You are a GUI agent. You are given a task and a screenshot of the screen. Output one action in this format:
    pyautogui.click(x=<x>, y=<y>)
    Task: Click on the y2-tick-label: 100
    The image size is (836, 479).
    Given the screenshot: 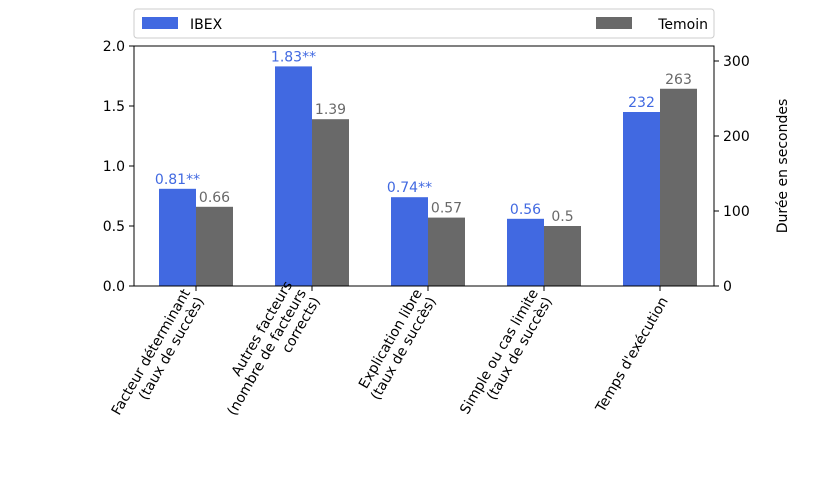 What is the action you would take?
    pyautogui.click(x=736, y=212)
    